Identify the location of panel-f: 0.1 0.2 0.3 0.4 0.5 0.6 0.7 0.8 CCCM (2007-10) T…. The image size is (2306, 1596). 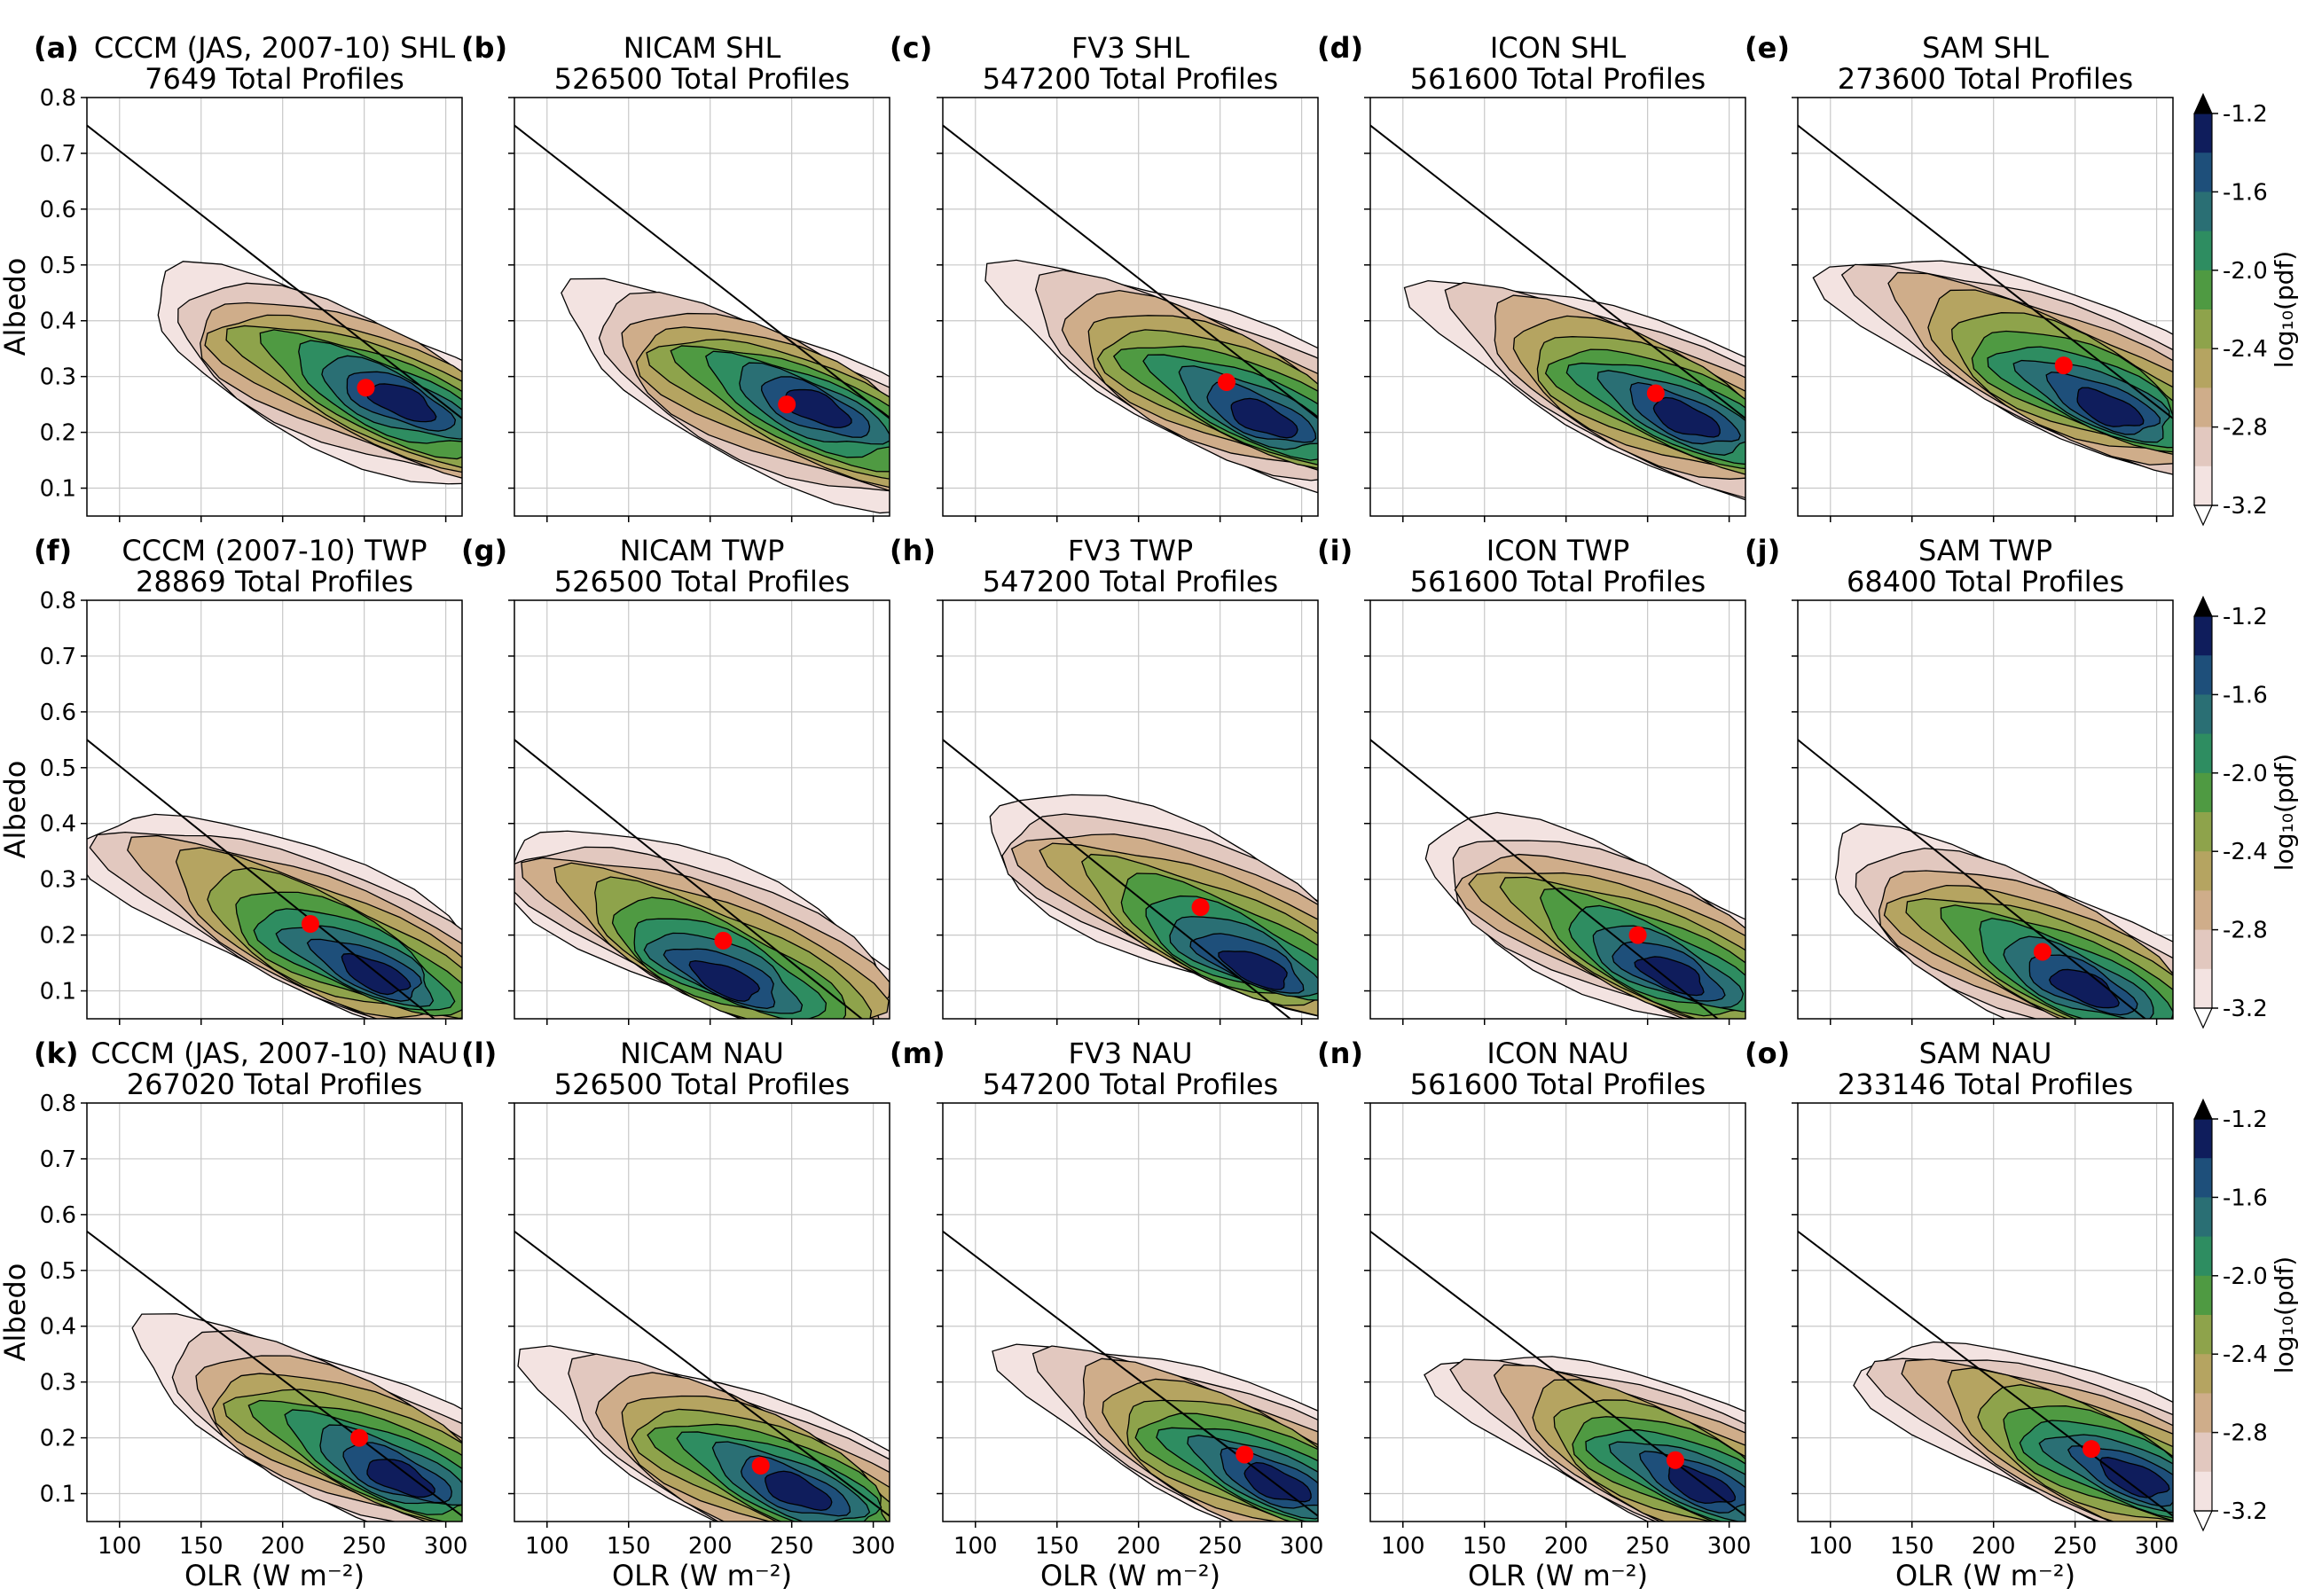
(231, 780).